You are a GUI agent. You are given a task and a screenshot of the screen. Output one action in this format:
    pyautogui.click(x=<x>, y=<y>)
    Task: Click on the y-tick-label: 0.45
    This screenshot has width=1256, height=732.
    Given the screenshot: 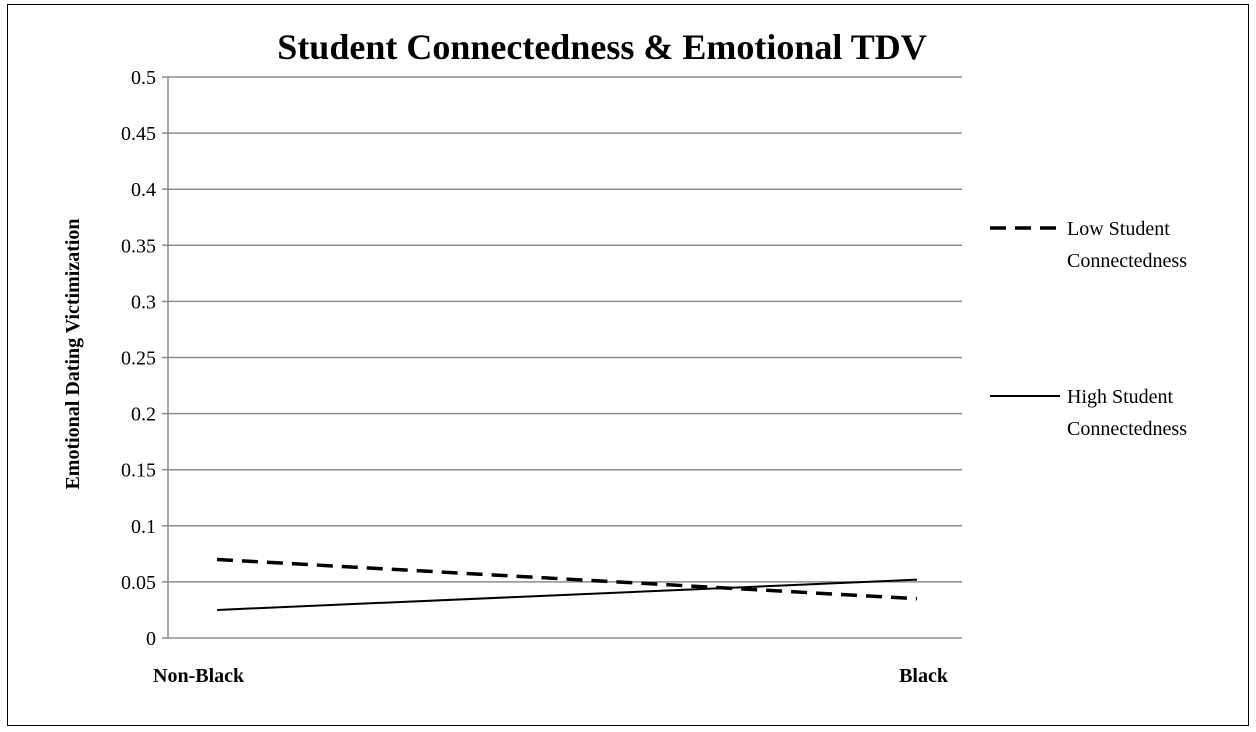 What is the action you would take?
    pyautogui.click(x=138, y=134)
    